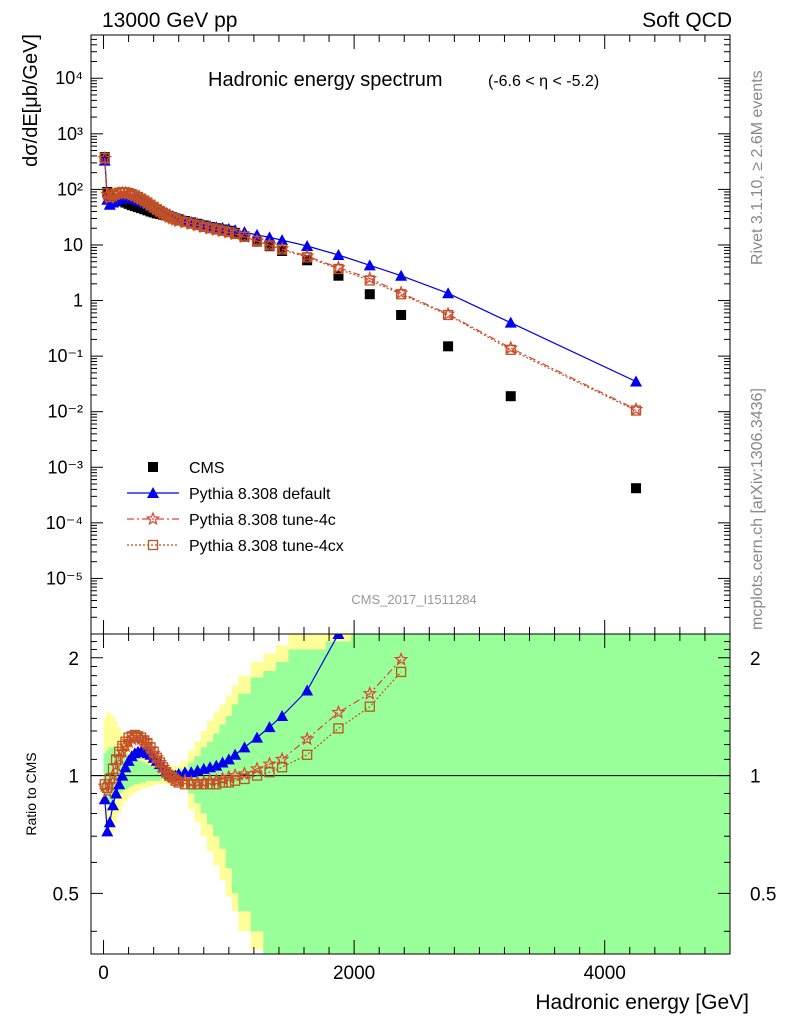 The image size is (786, 1024). Describe the element at coordinates (687, 20) in the screenshot. I see `header-right-label: Soft QCD` at that location.